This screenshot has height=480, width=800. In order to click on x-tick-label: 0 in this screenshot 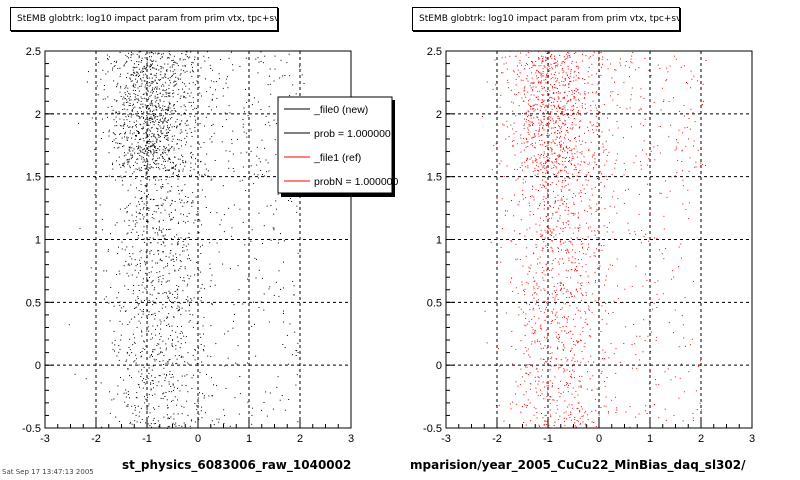, I will do `click(198, 439)`.